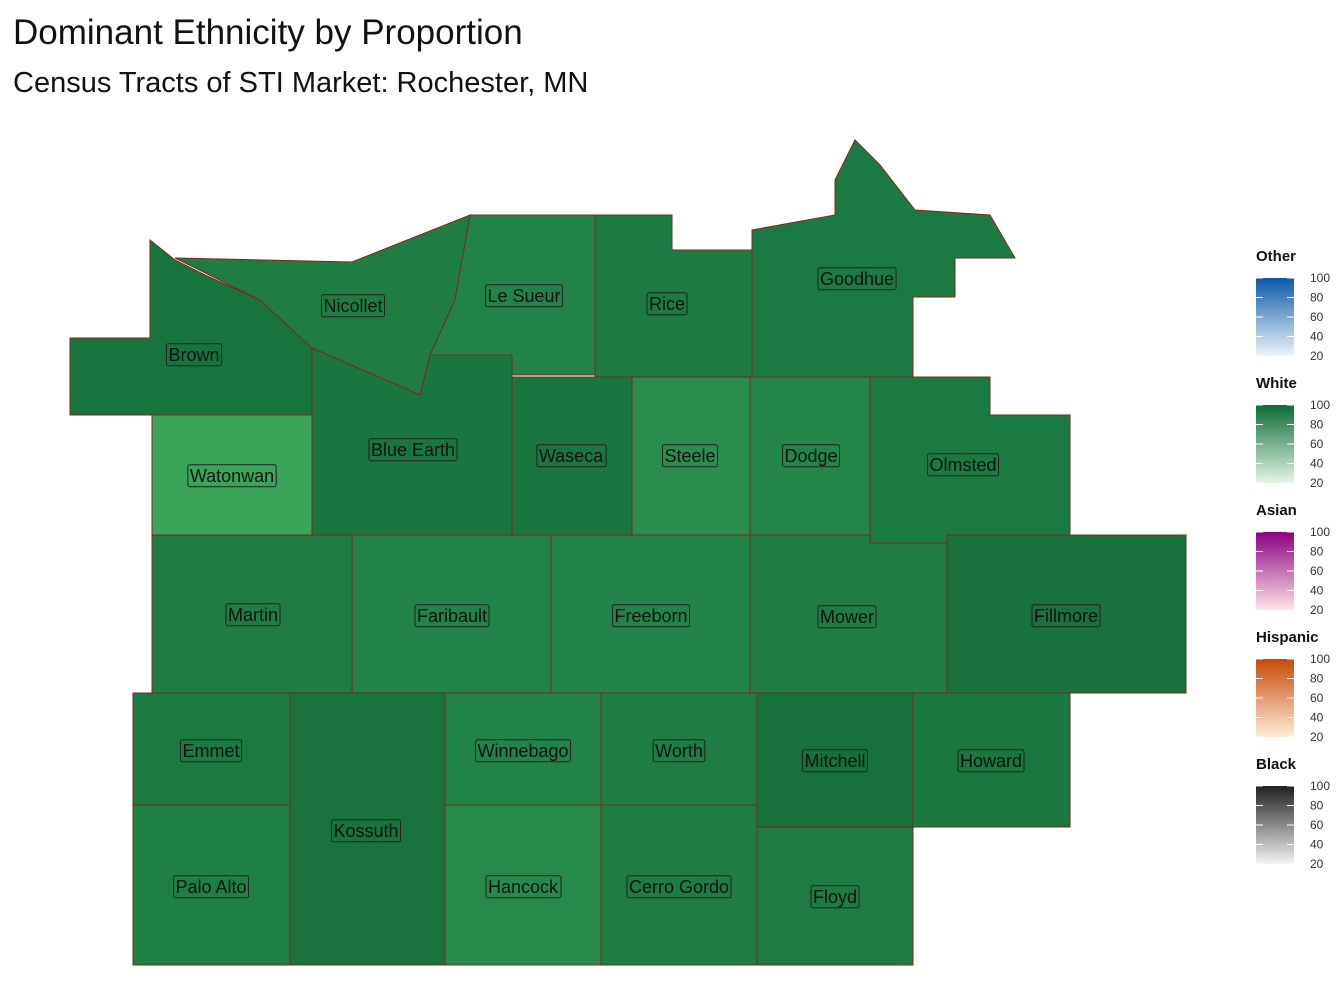 This screenshot has height=1008, width=1344. What do you see at coordinates (268, 32) in the screenshot?
I see `title: Dominant Ethnicity by Proportion` at bounding box center [268, 32].